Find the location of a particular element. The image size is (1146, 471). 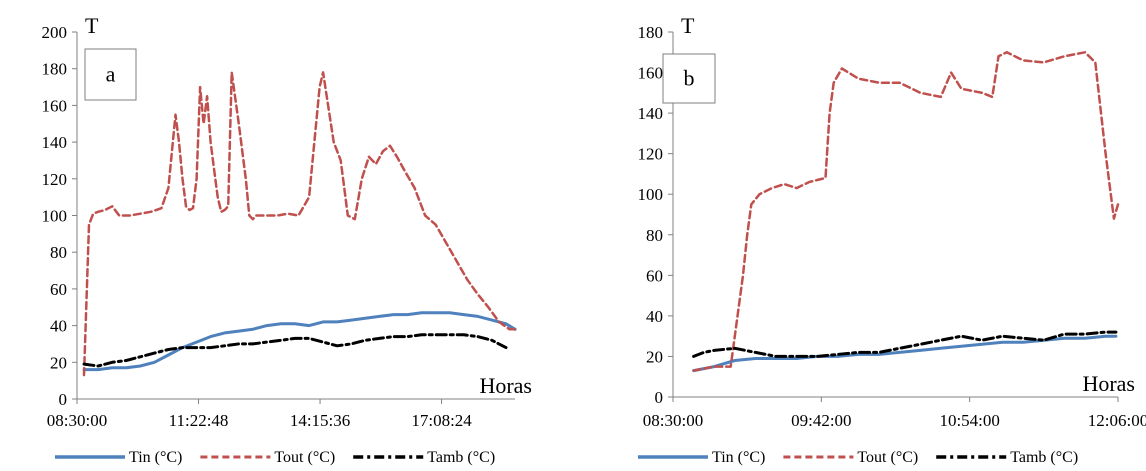

x-tick-label: 09:42:00 is located at coordinates (821, 420).